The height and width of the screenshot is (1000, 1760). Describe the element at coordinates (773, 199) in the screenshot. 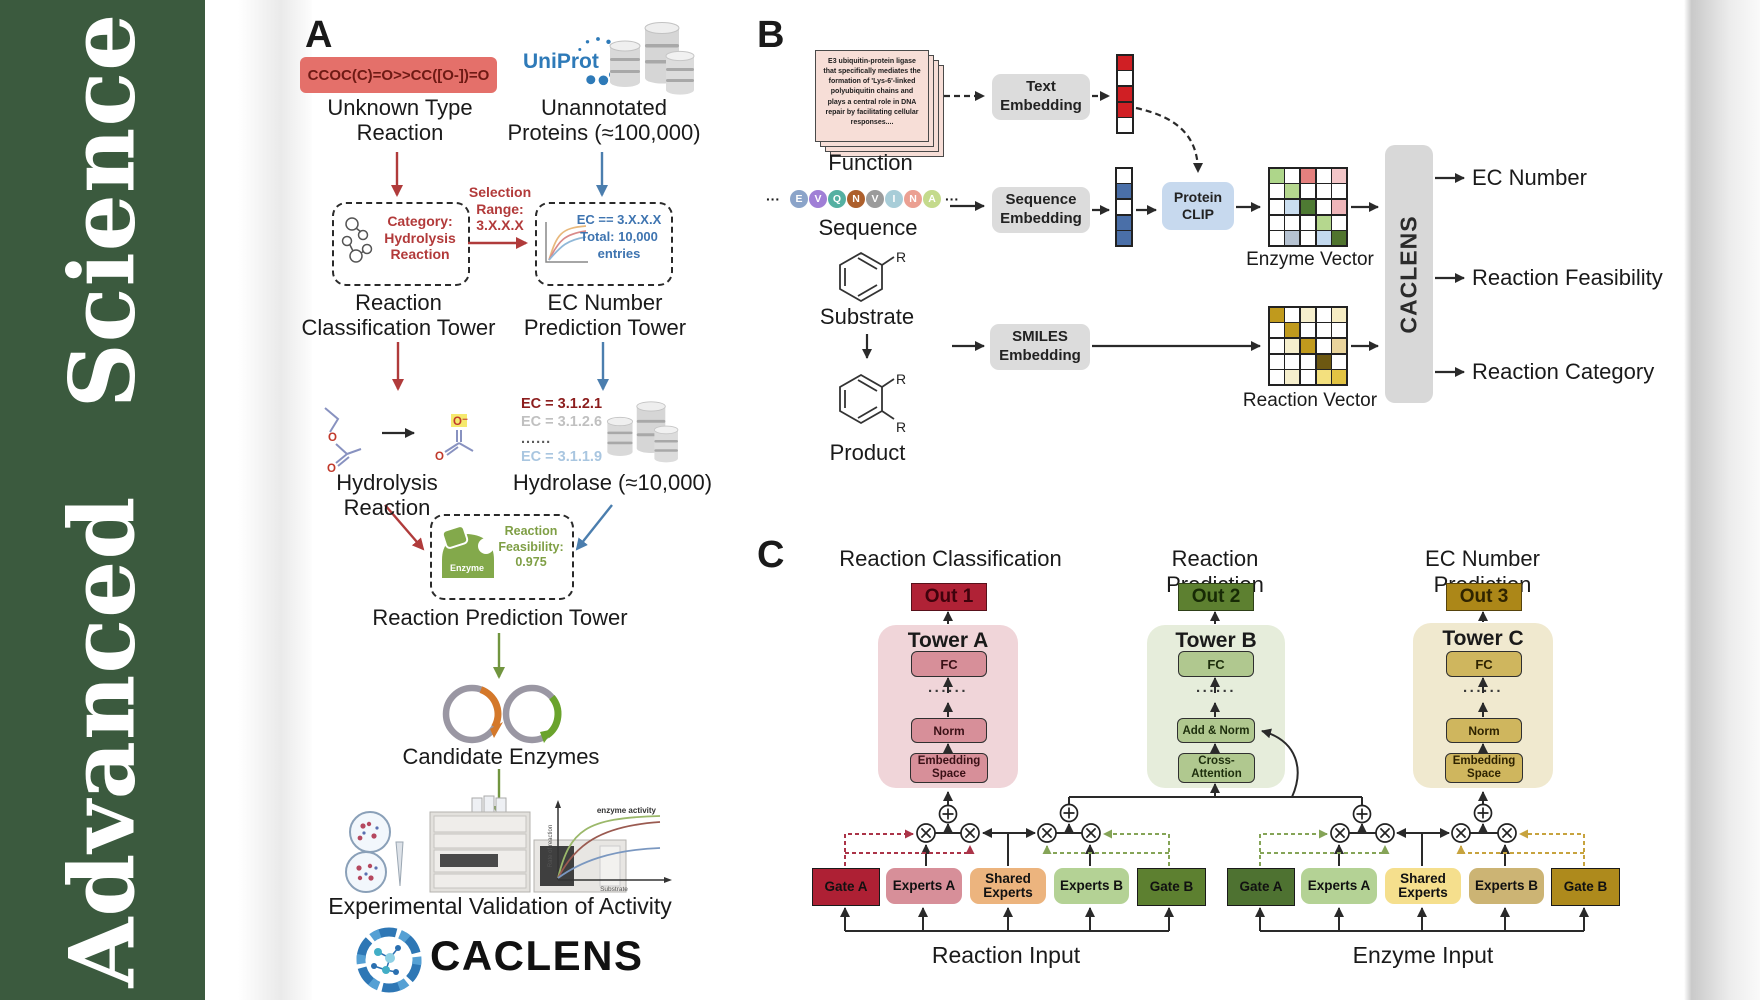

I see `sequence-ellipsis: ···` at that location.